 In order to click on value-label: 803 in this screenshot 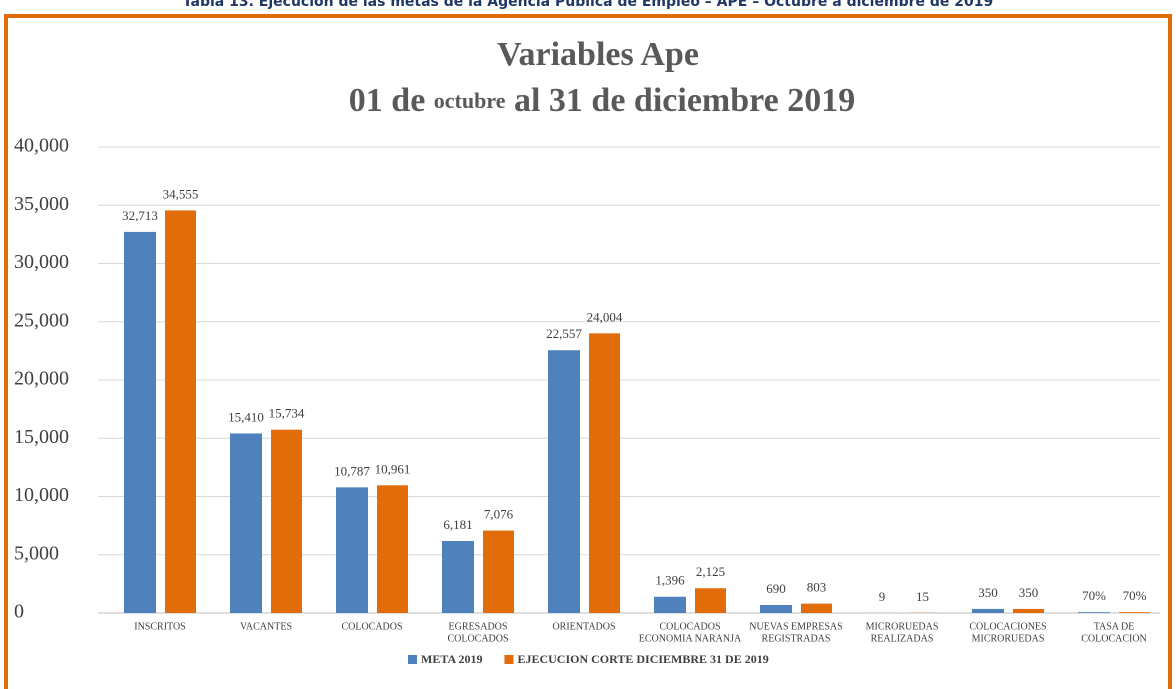, I will do `click(817, 587)`.